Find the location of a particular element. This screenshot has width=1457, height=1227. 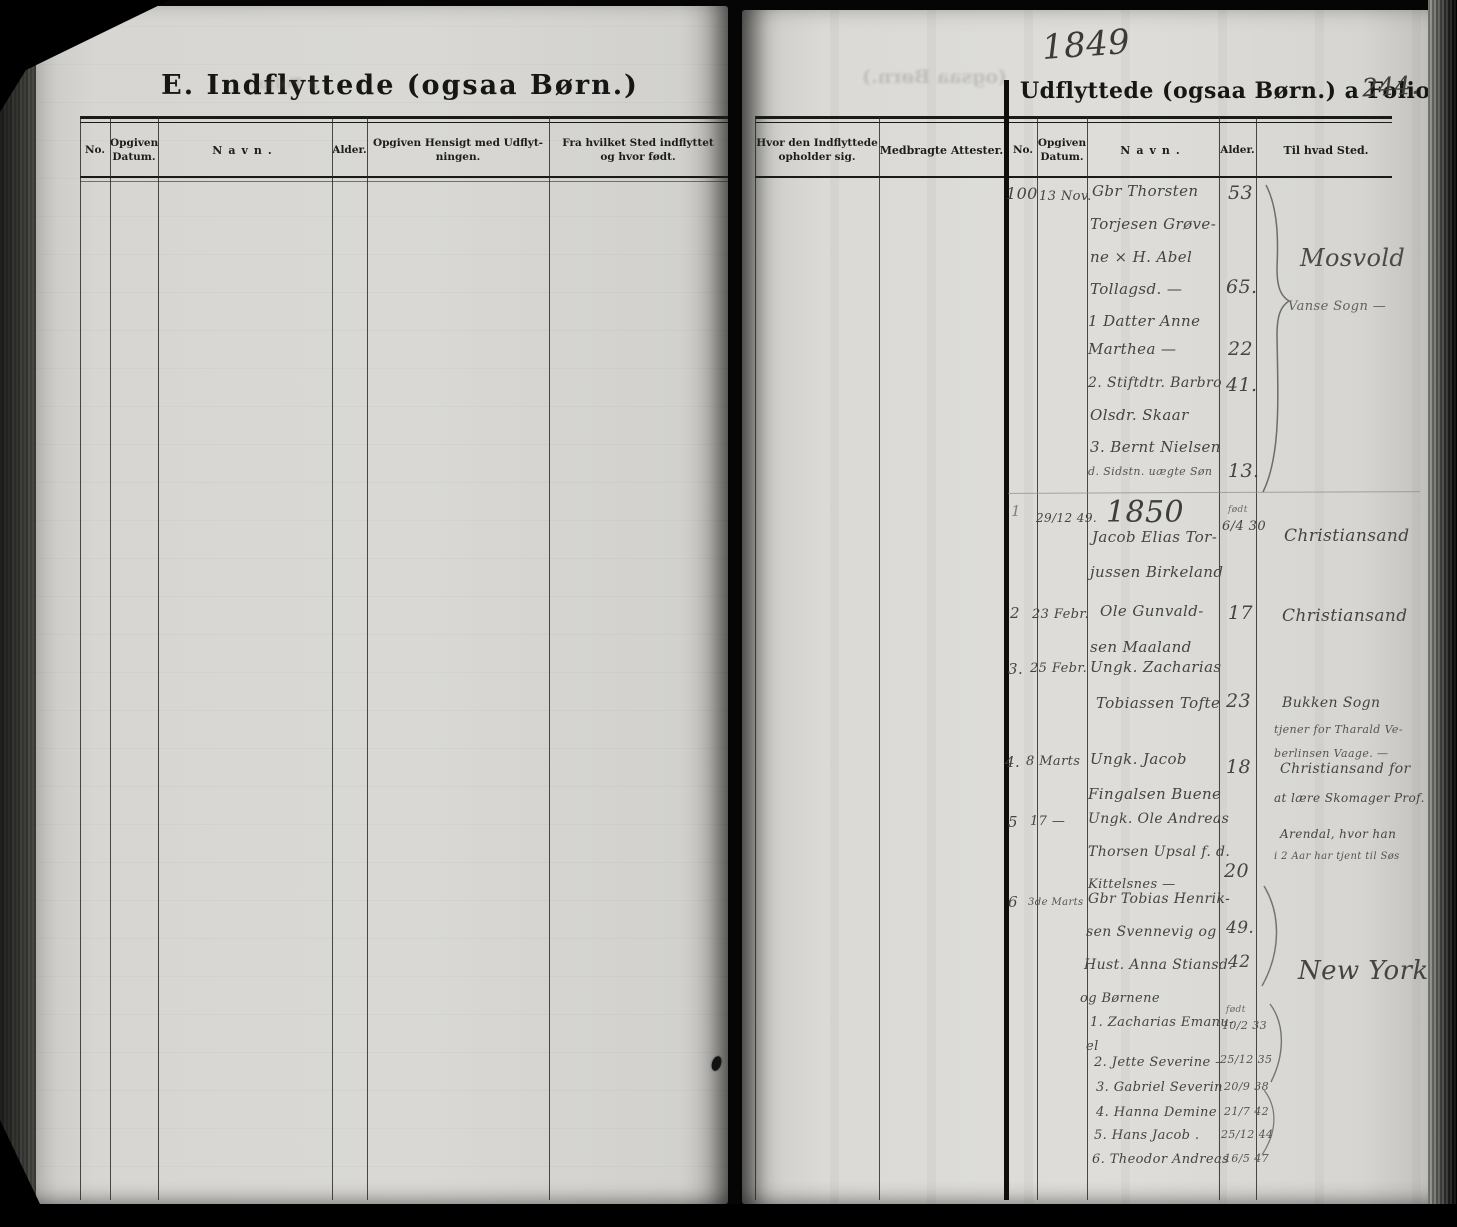

entry-number: 3. is located at coordinates (1016, 669).